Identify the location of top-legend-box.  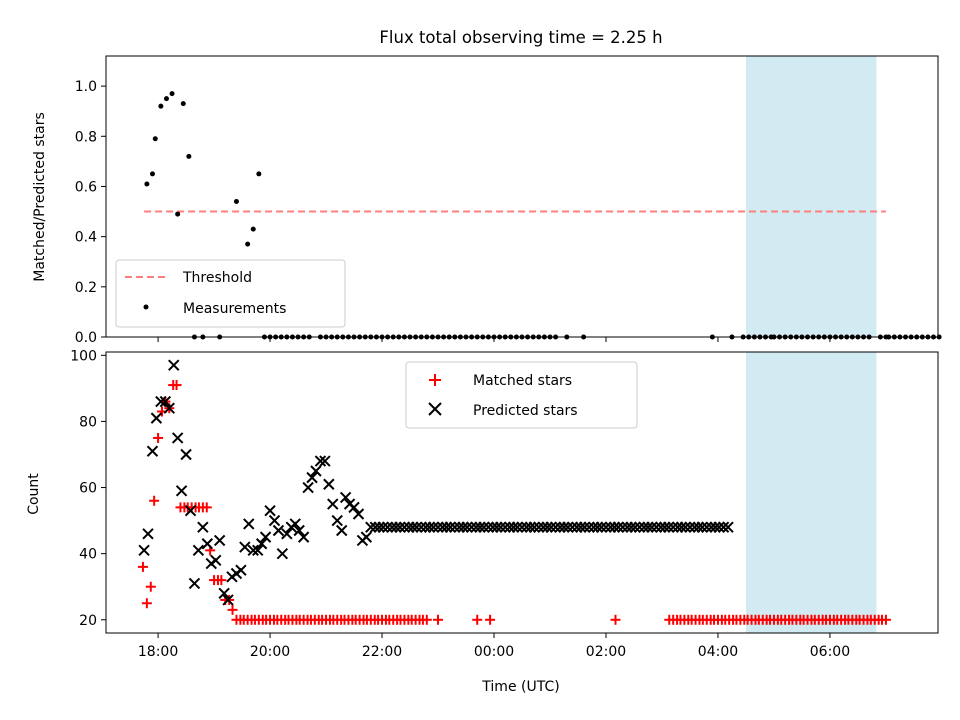
(230, 293).